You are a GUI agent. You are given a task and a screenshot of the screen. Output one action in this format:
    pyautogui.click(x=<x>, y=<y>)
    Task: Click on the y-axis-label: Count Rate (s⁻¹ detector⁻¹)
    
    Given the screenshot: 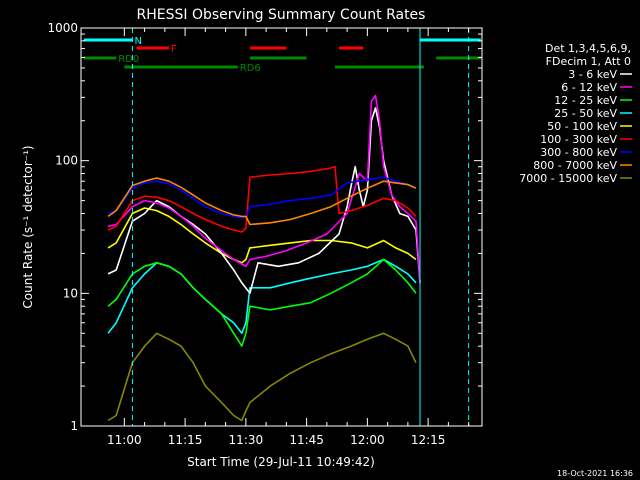 What is the action you would take?
    pyautogui.click(x=28, y=226)
    